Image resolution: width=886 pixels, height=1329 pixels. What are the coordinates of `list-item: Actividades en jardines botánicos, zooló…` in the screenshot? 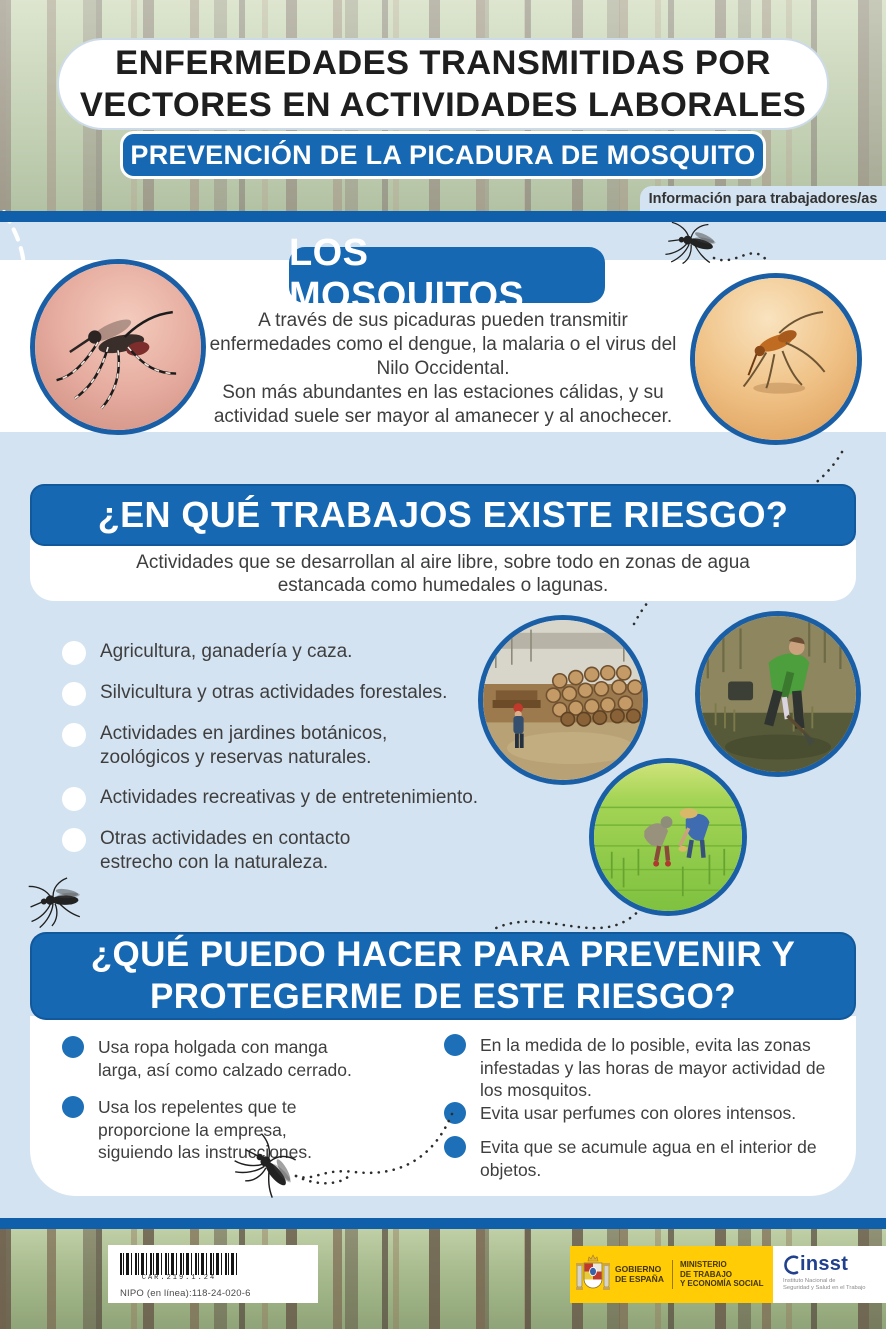 It's located at (246, 746).